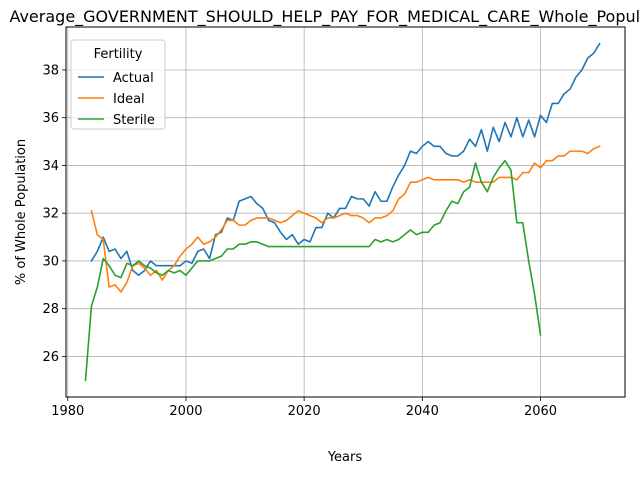  What do you see at coordinates (67, 411) in the screenshot?
I see `x-tick-label: 1980` at bounding box center [67, 411].